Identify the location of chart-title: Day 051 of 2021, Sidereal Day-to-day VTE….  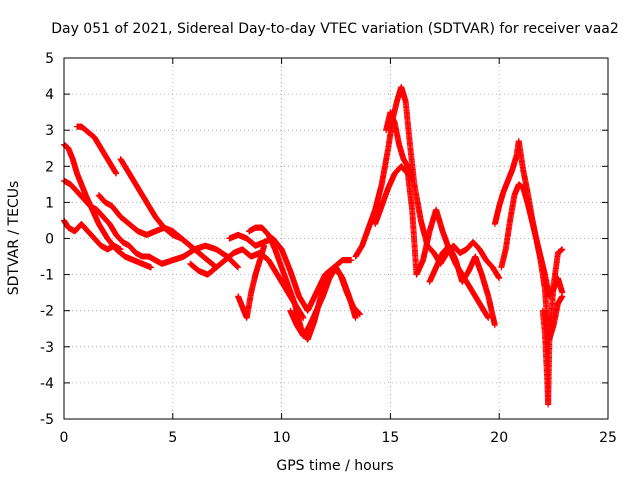
(335, 29).